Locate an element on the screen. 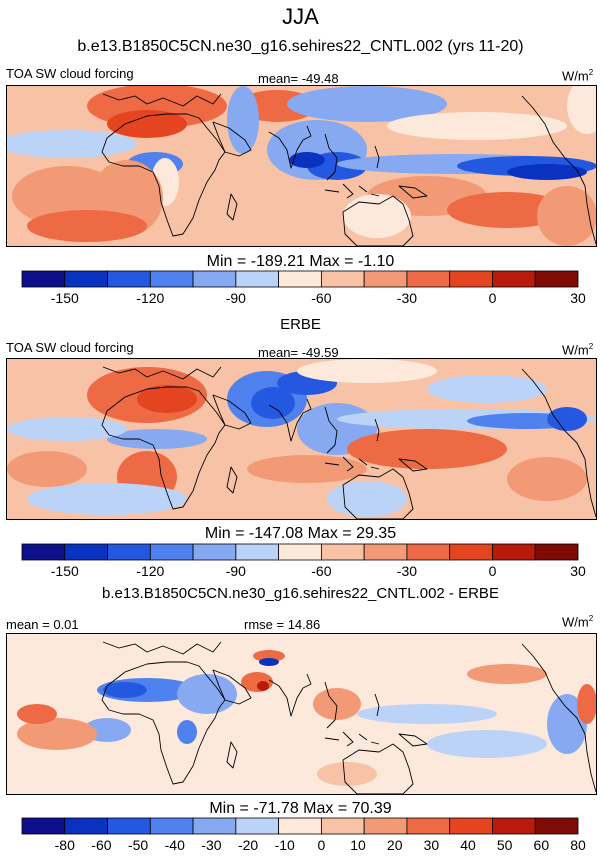 The width and height of the screenshot is (601, 858). colorbar-tick-label: 30 is located at coordinates (578, 571).